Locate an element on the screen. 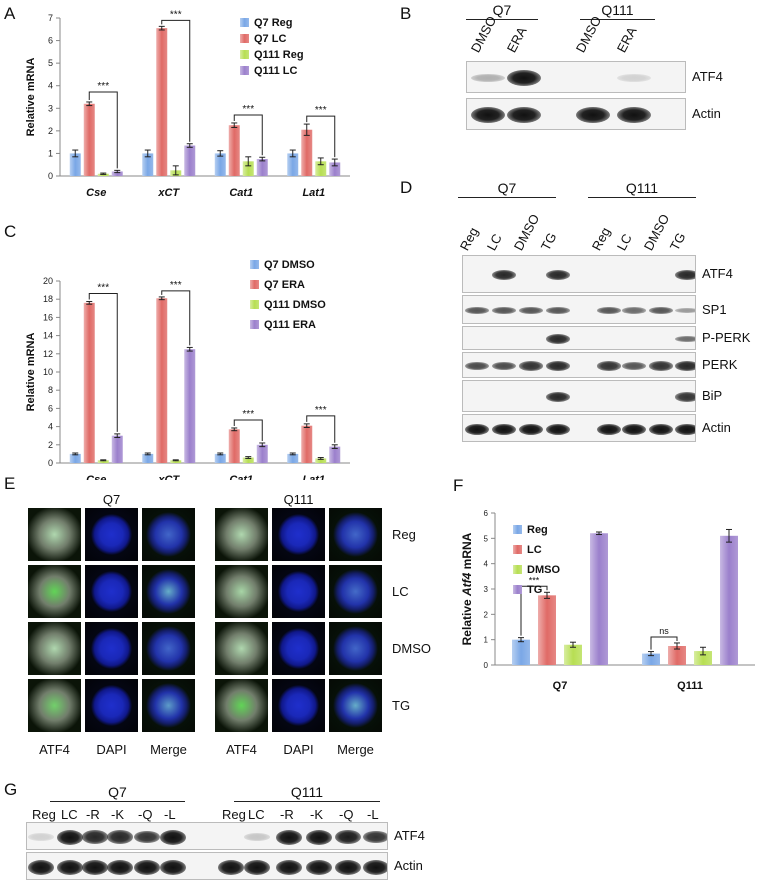  lane-label: -Q is located at coordinates (346, 814).